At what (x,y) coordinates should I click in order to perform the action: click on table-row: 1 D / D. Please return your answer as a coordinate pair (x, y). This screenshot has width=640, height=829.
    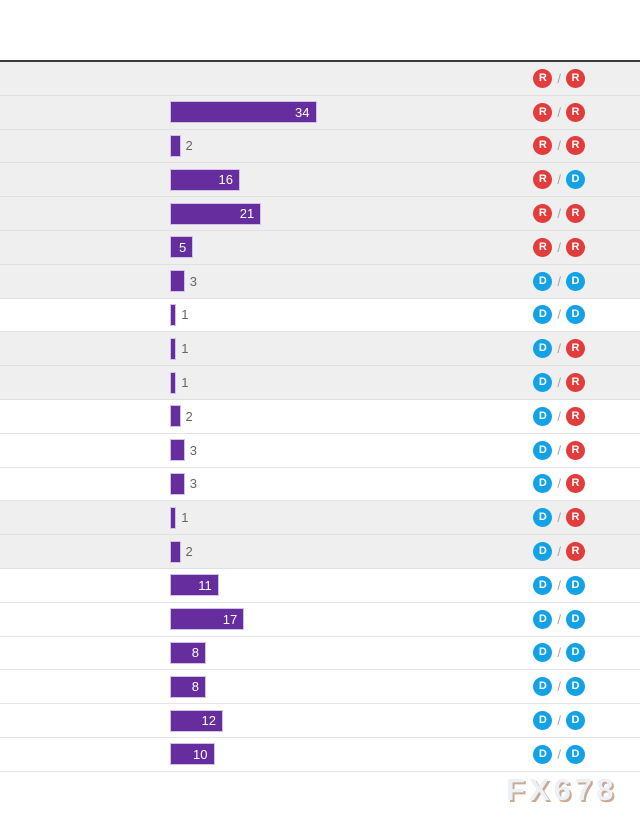
    Looking at the image, I should click on (320, 315).